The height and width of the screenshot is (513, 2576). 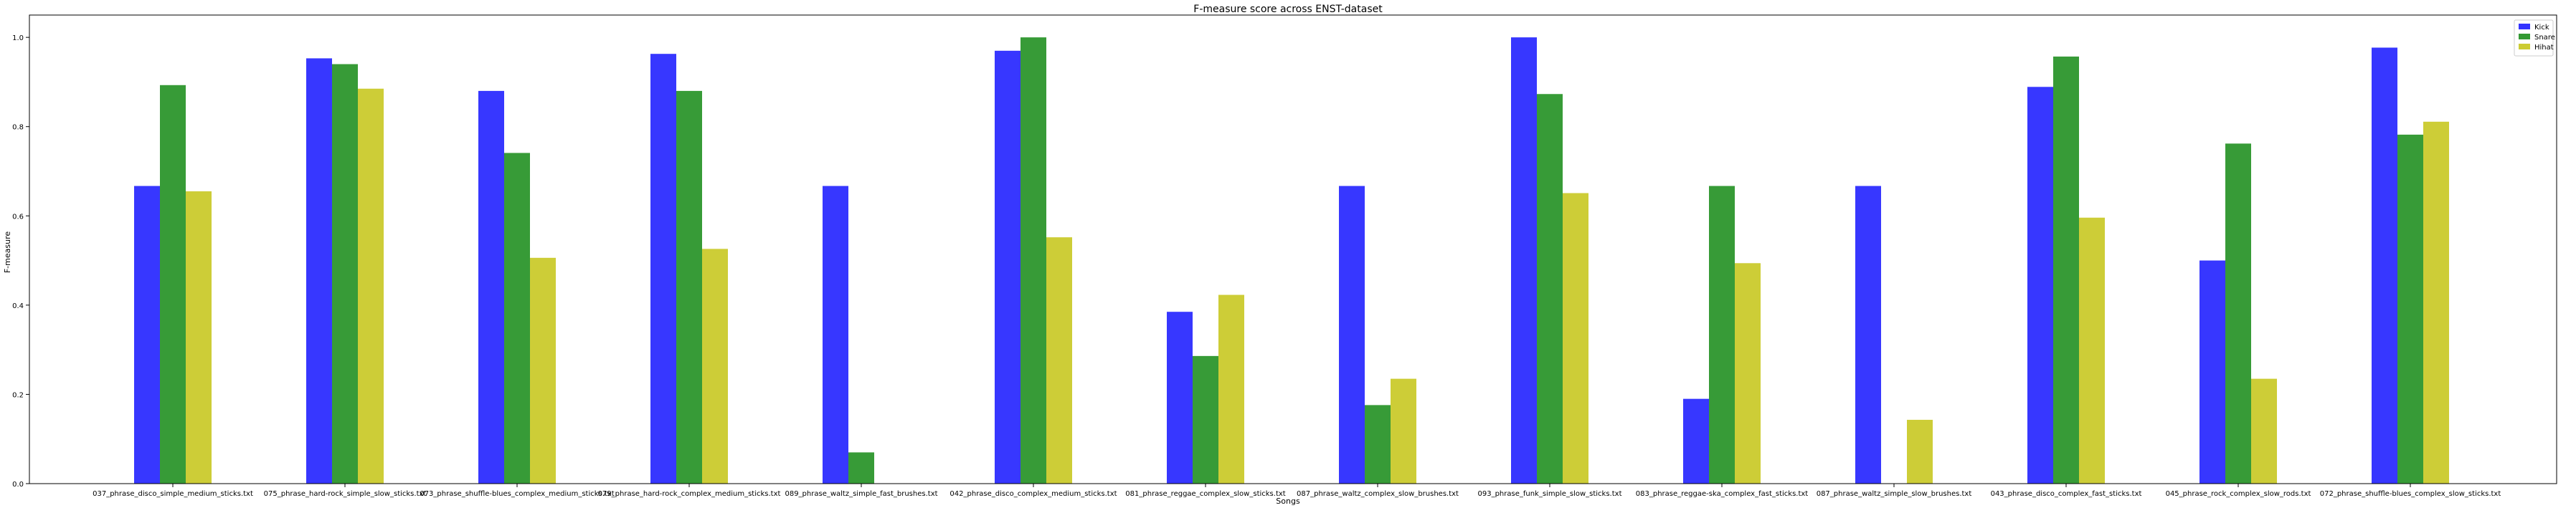 I want to click on y-axis-label: F-measure, so click(x=7, y=252).